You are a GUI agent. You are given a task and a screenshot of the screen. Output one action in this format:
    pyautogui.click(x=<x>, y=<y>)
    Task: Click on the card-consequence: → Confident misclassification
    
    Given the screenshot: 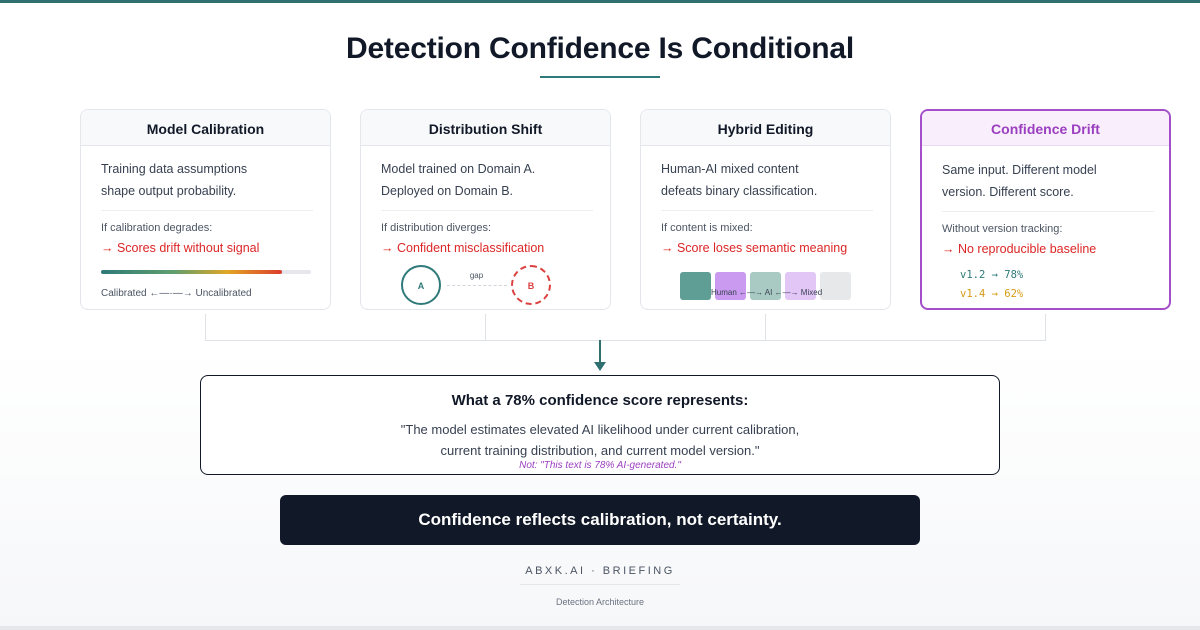 What is the action you would take?
    pyautogui.click(x=463, y=248)
    